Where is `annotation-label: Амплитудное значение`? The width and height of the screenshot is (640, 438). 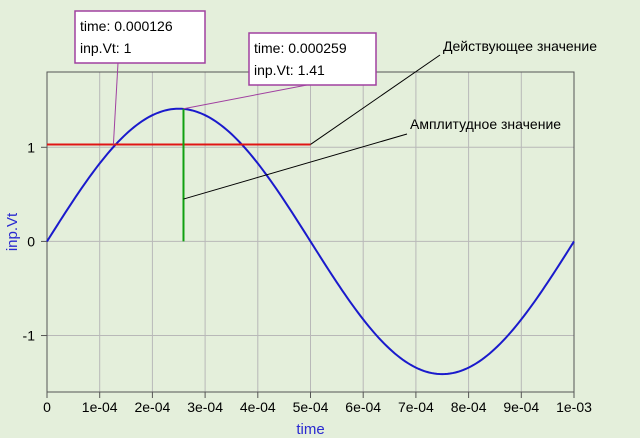
annotation-label: Амплитудное значение is located at coordinates (485, 124).